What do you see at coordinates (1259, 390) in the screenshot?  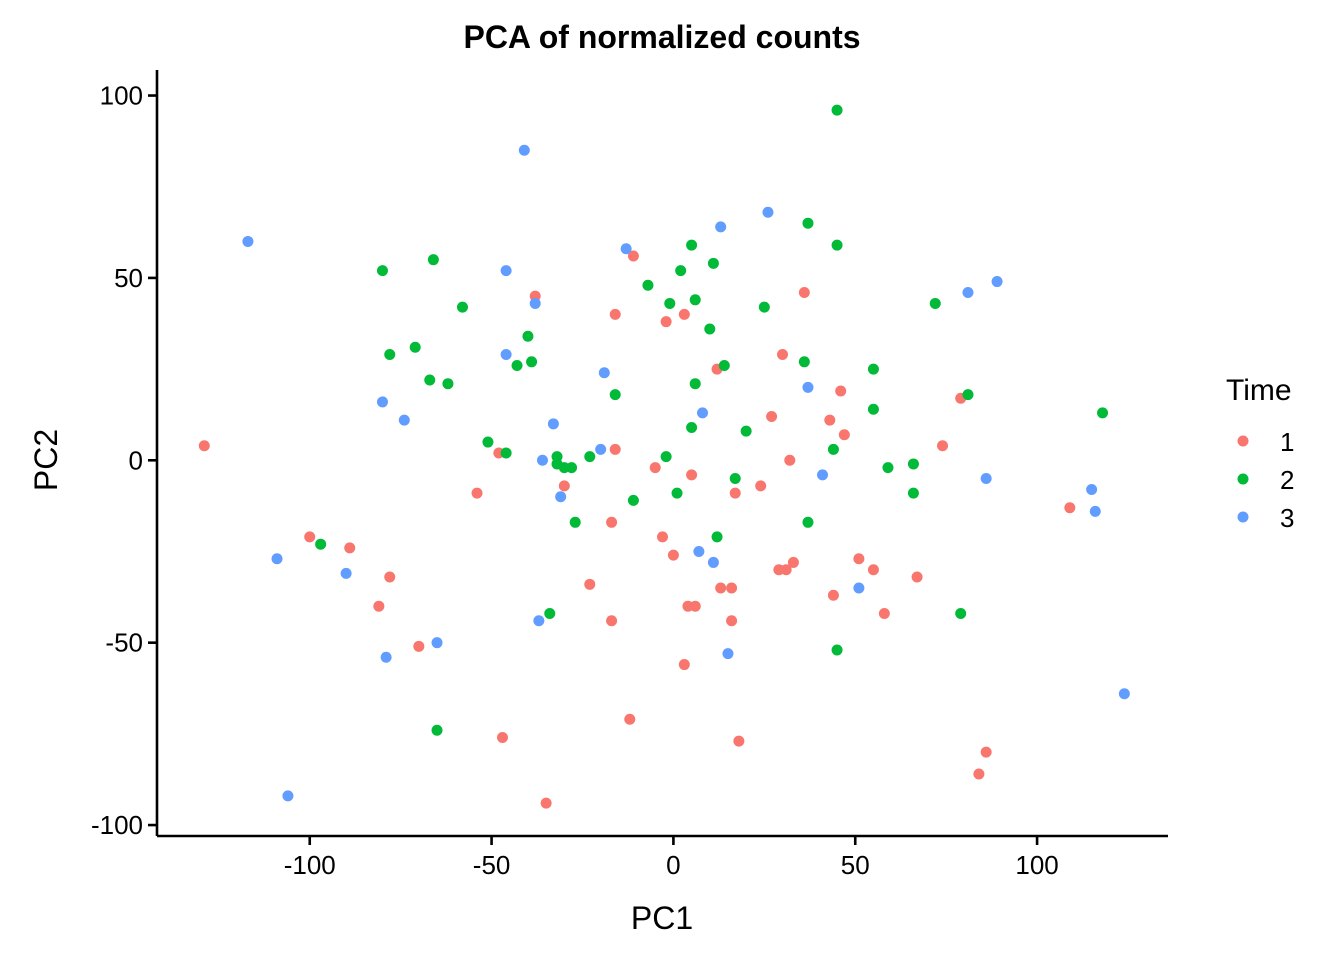 I see `legend-title: Time` at bounding box center [1259, 390].